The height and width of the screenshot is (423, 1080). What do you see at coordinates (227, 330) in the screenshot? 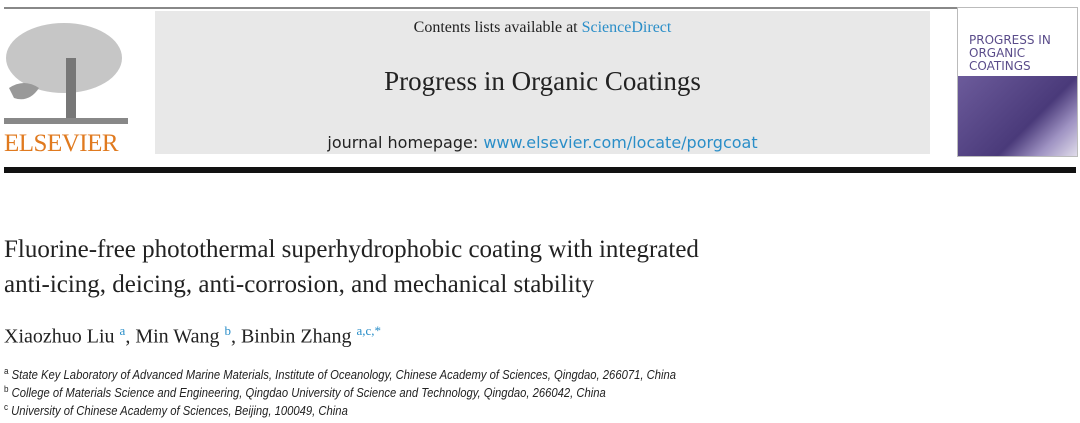
I see `author-affiliation-mark: b` at bounding box center [227, 330].